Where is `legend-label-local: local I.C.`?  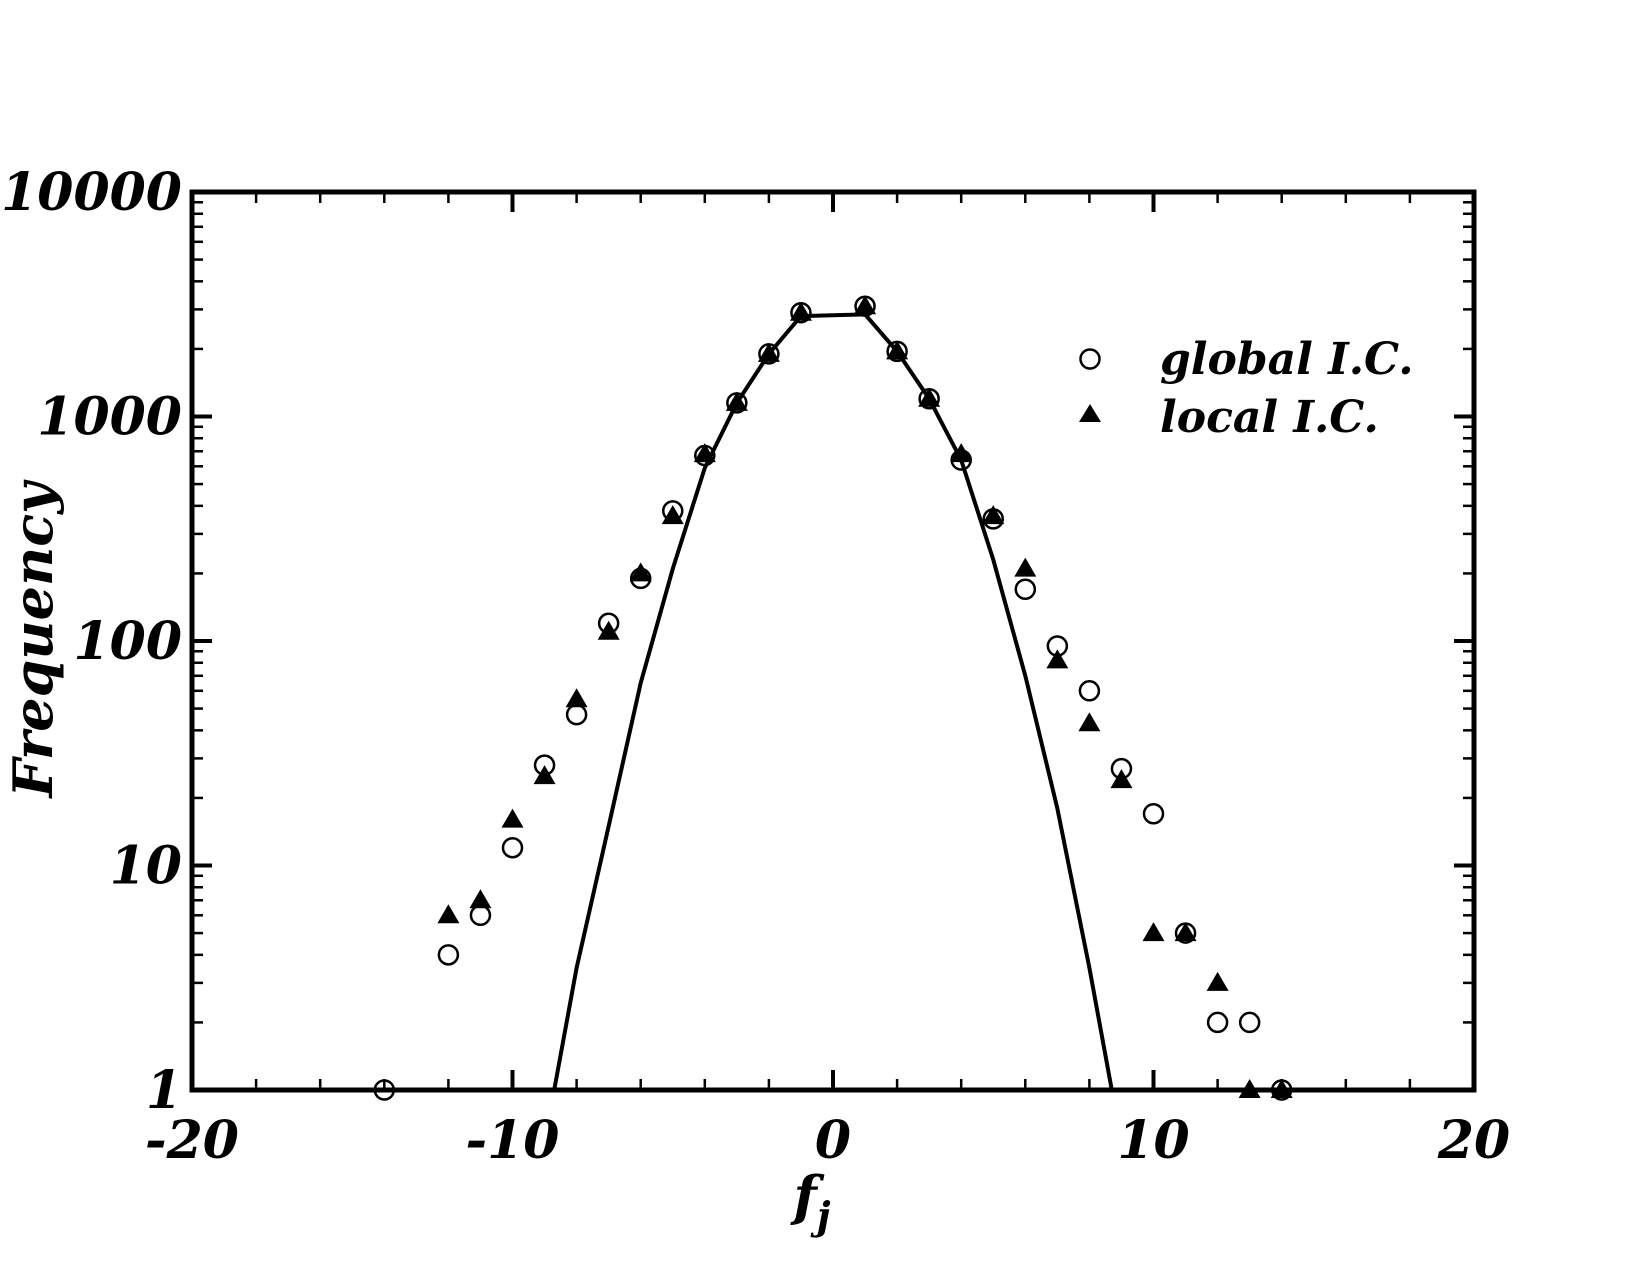
legend-label-local: local I.C. is located at coordinates (1269, 417).